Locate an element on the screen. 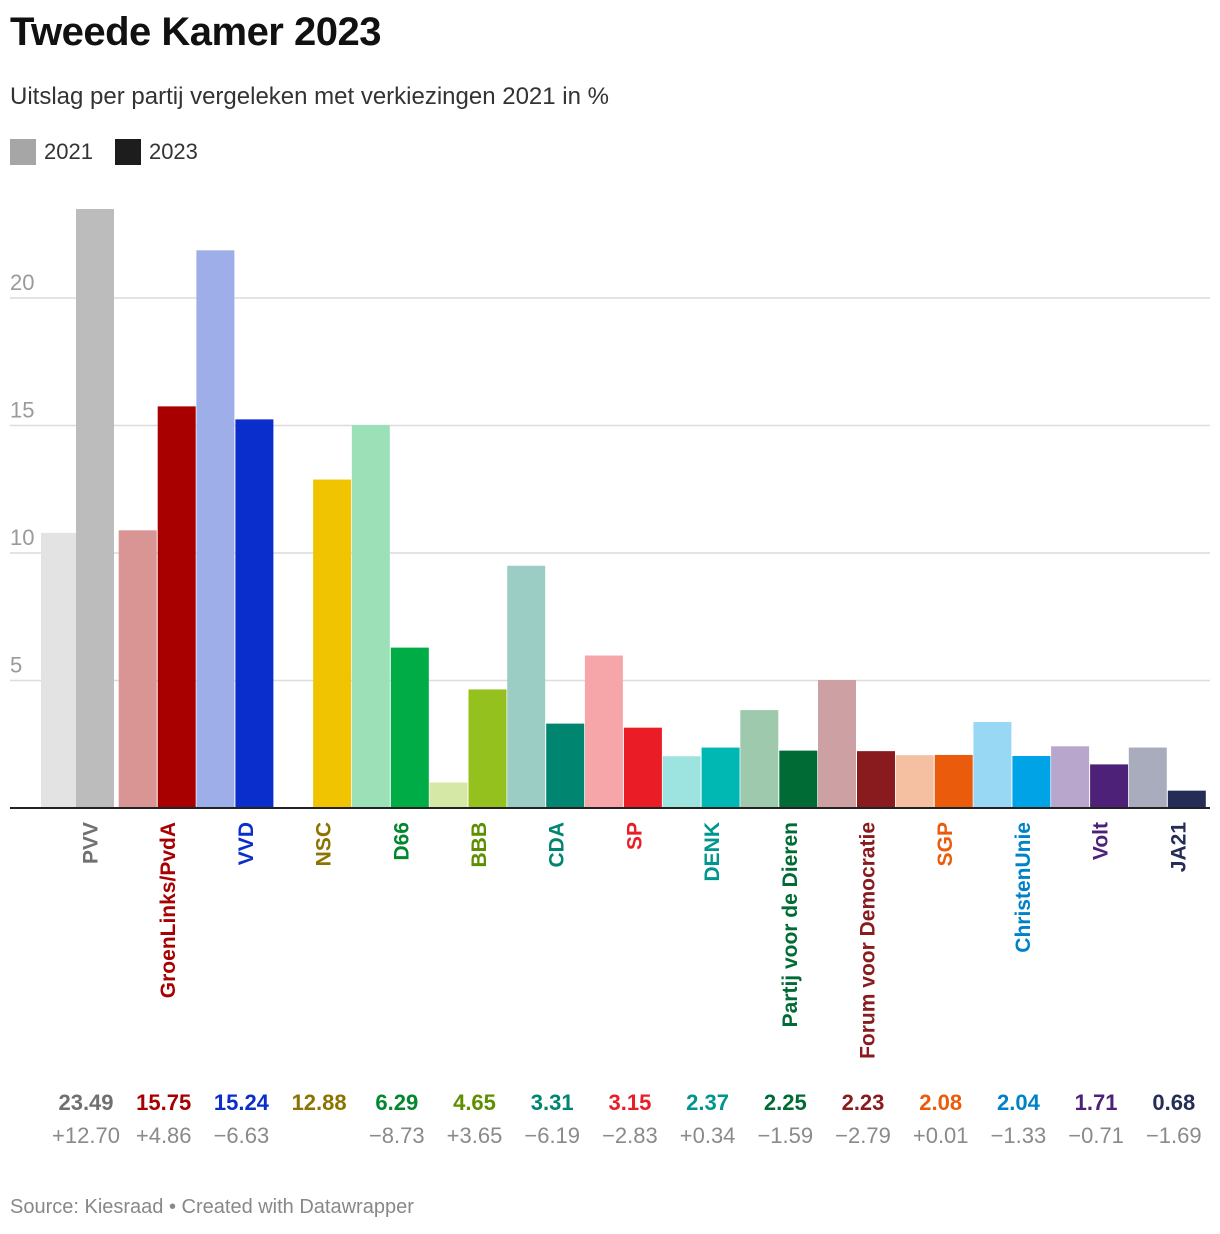 This screenshot has width=1220, height=1234. category-label-sp: SP is located at coordinates (634, 836).